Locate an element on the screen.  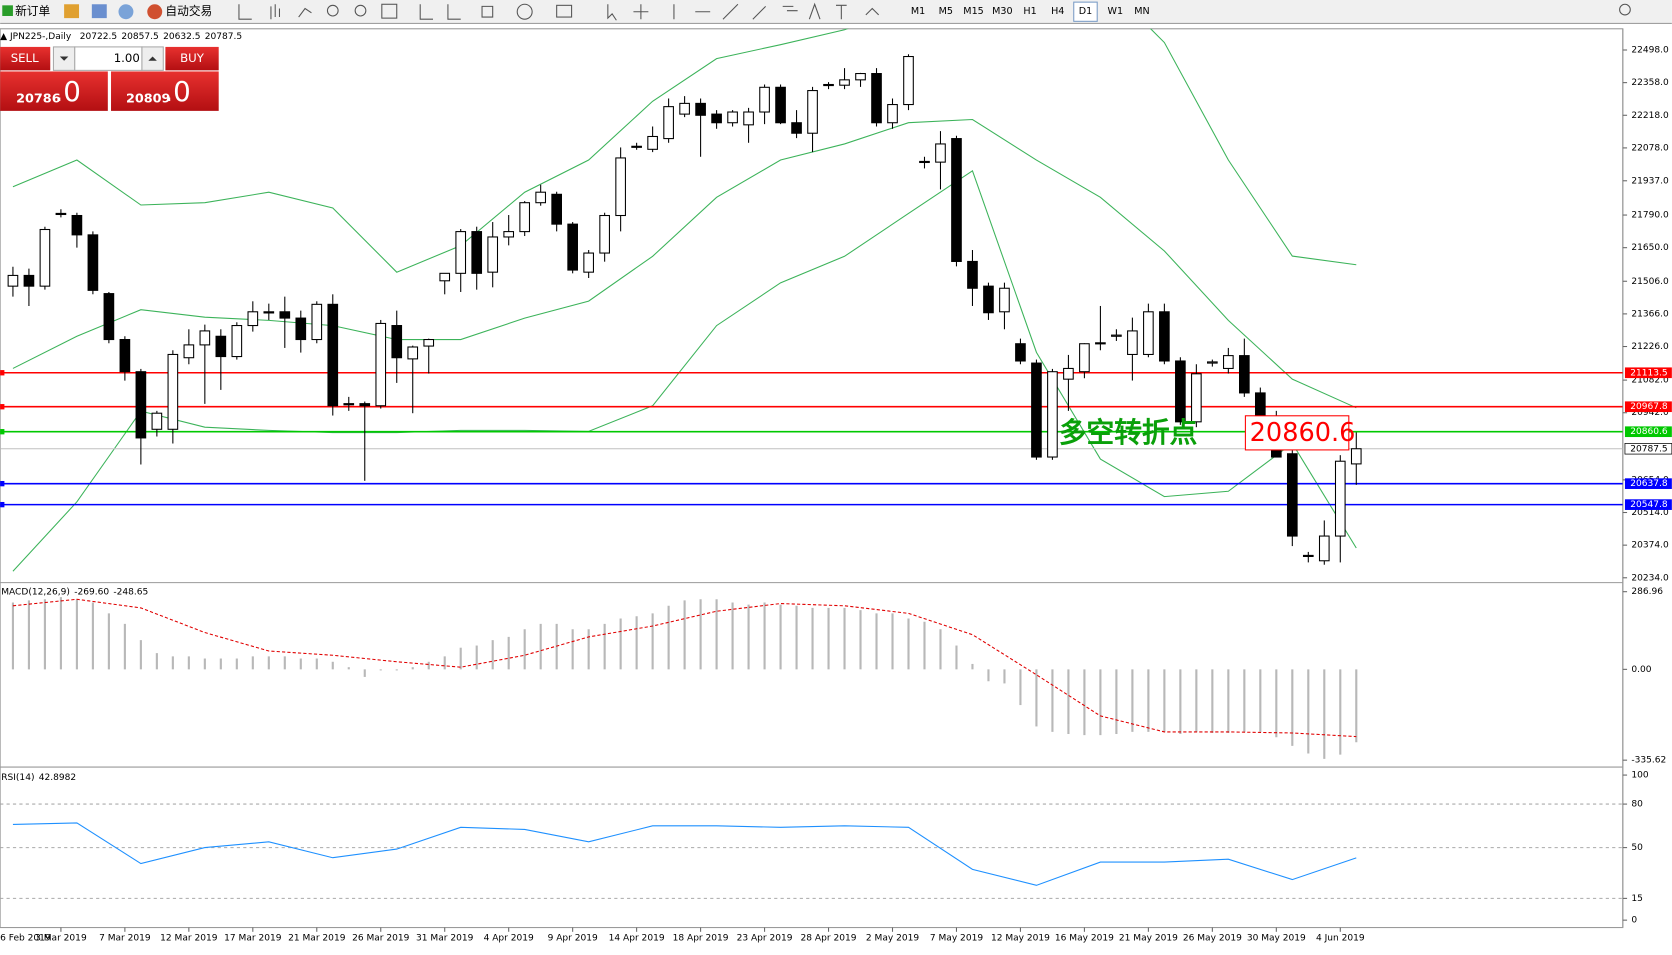
x-tick-label: 4 Apr 2019 is located at coordinates (509, 939).